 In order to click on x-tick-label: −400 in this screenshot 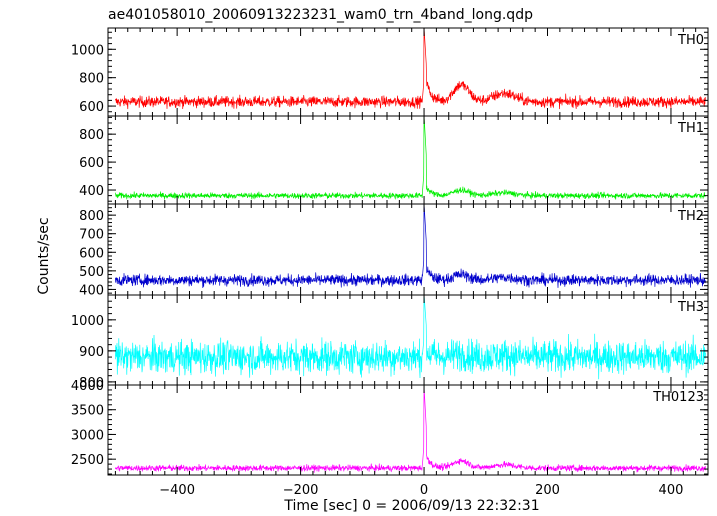, I will do `click(177, 490)`.